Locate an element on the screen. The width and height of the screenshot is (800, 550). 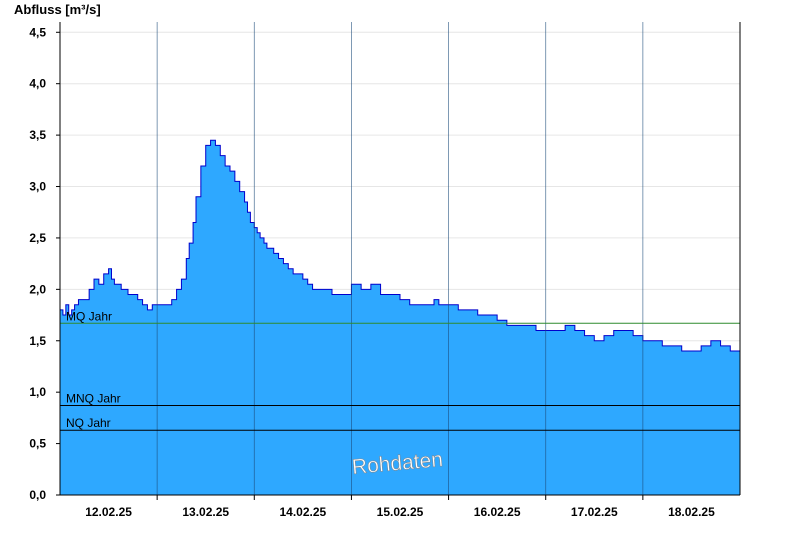
y-tick-label: 1,5 is located at coordinates (37, 341).